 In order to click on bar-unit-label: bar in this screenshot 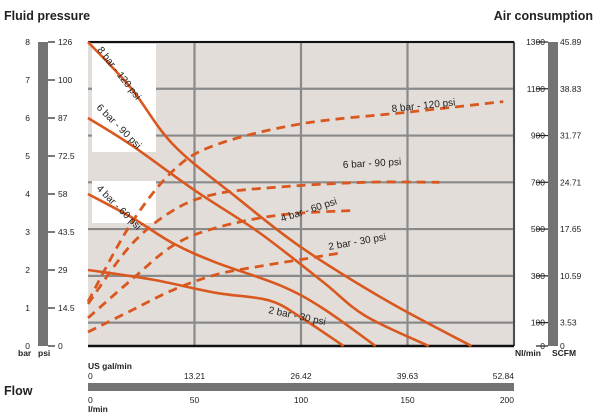, I will do `click(25, 353)`.